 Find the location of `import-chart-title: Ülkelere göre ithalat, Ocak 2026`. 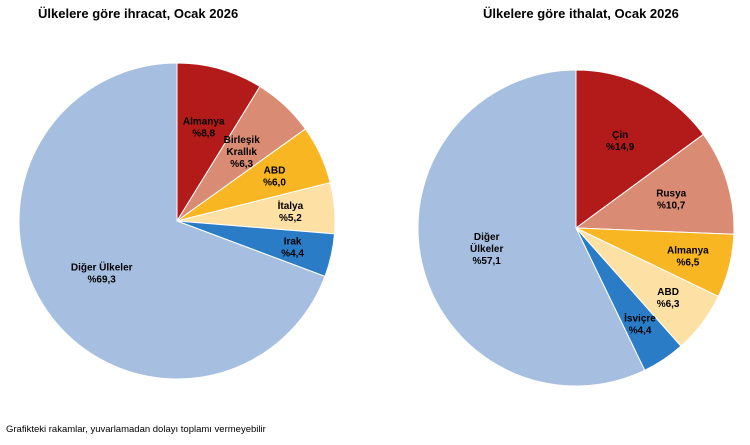

import-chart-title: Ülkelere göre ithalat, Ocak 2026 is located at coordinates (581, 13).